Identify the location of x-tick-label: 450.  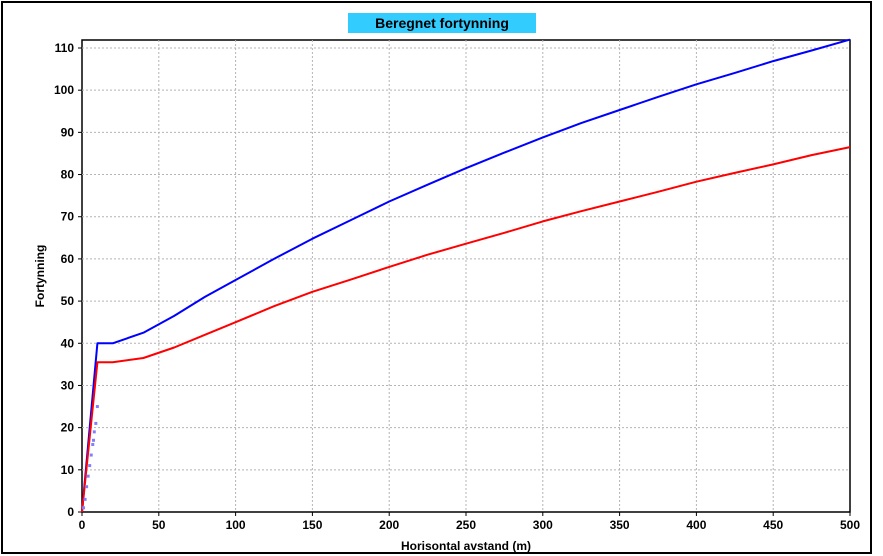
(773, 525).